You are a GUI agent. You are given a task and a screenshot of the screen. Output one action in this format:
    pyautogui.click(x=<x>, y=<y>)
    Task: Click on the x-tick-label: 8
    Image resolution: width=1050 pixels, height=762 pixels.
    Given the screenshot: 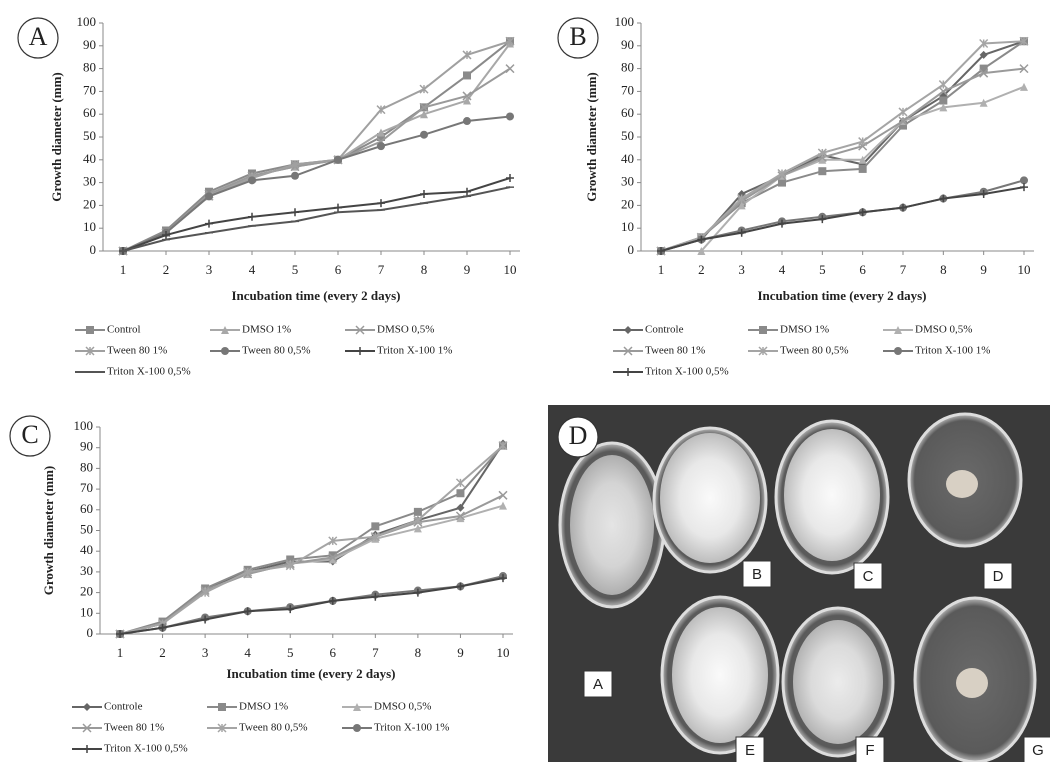 What is the action you would take?
    pyautogui.click(x=943, y=269)
    